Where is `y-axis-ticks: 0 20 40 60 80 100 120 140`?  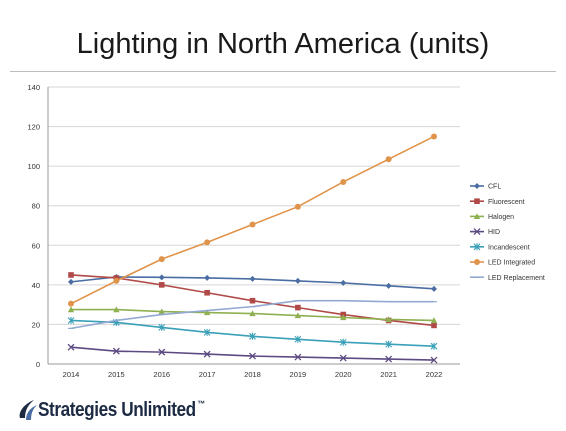 y-axis-ticks: 0 20 40 60 80 100 120 140 is located at coordinates (33, 226).